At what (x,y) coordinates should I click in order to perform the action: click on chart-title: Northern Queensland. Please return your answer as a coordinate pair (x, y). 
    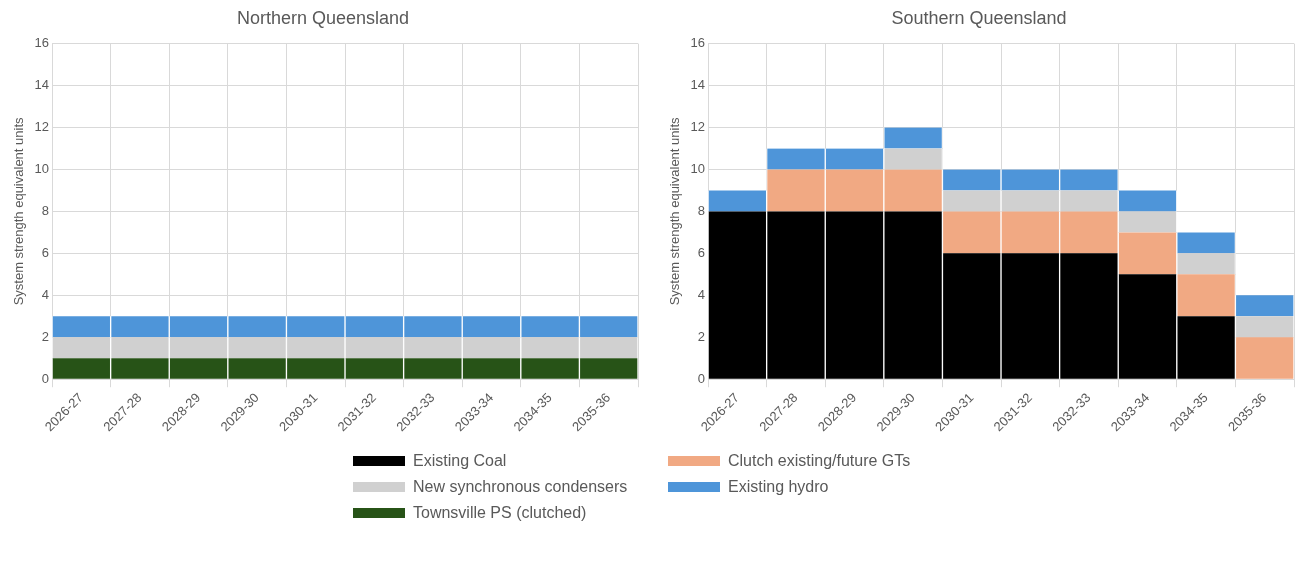
    Looking at the image, I should click on (323, 17).